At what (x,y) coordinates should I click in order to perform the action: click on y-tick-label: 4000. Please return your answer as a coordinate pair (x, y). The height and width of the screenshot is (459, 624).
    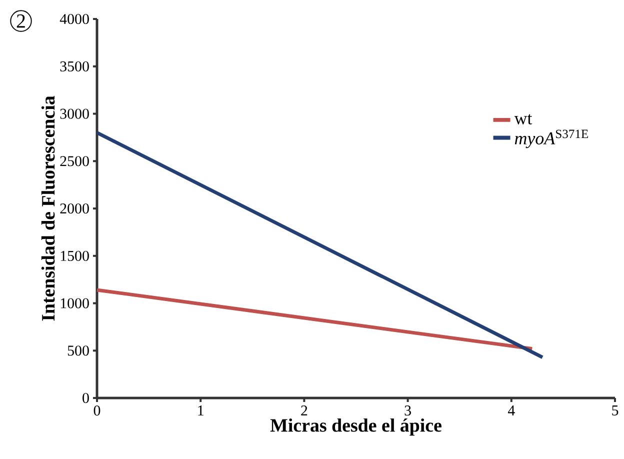
    Looking at the image, I should click on (74, 19).